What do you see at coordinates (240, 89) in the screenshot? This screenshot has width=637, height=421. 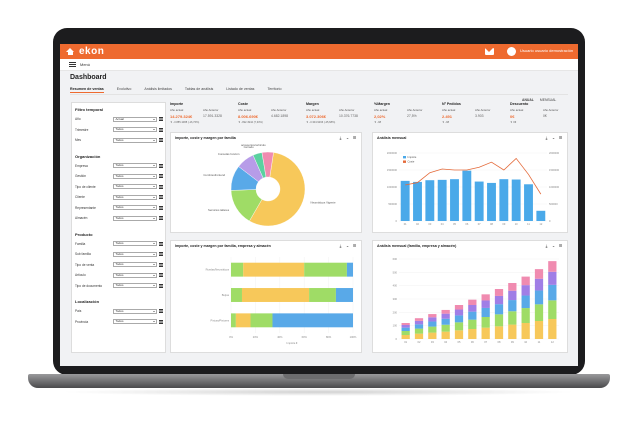 I see `tab-4: Listado de ventas` at bounding box center [240, 89].